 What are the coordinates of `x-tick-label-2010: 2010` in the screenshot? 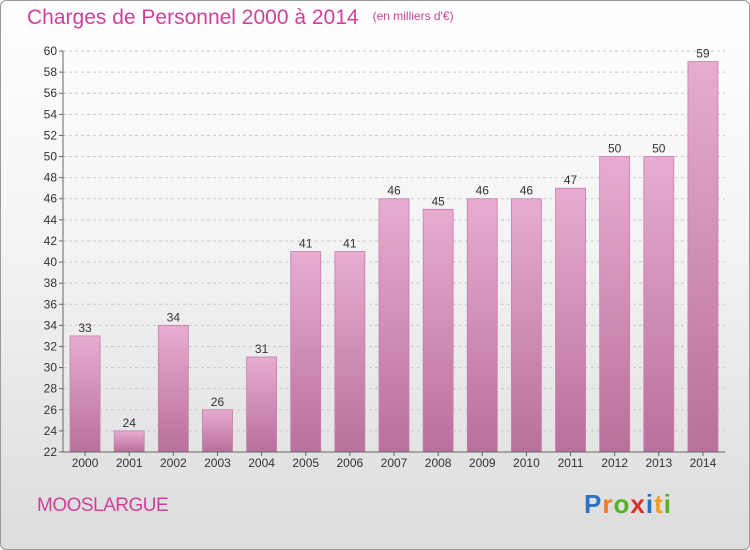 It's located at (526, 463).